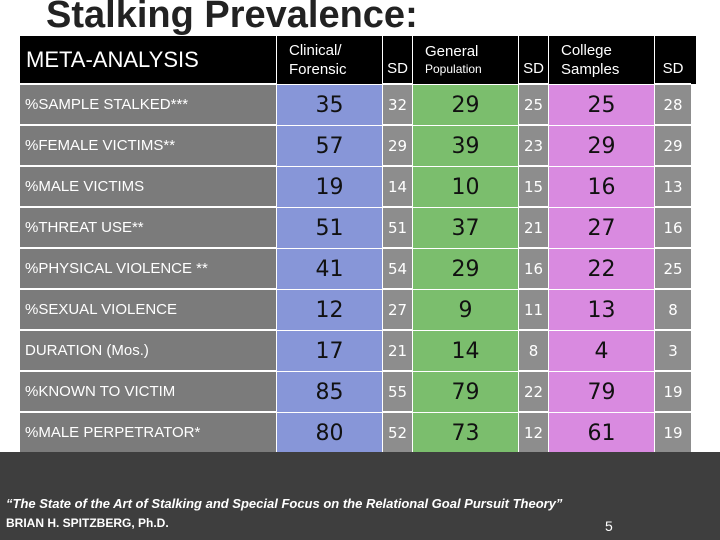 The image size is (720, 540). Describe the element at coordinates (318, 69) in the screenshot. I see `header-clinical-line2: Forensic` at that location.